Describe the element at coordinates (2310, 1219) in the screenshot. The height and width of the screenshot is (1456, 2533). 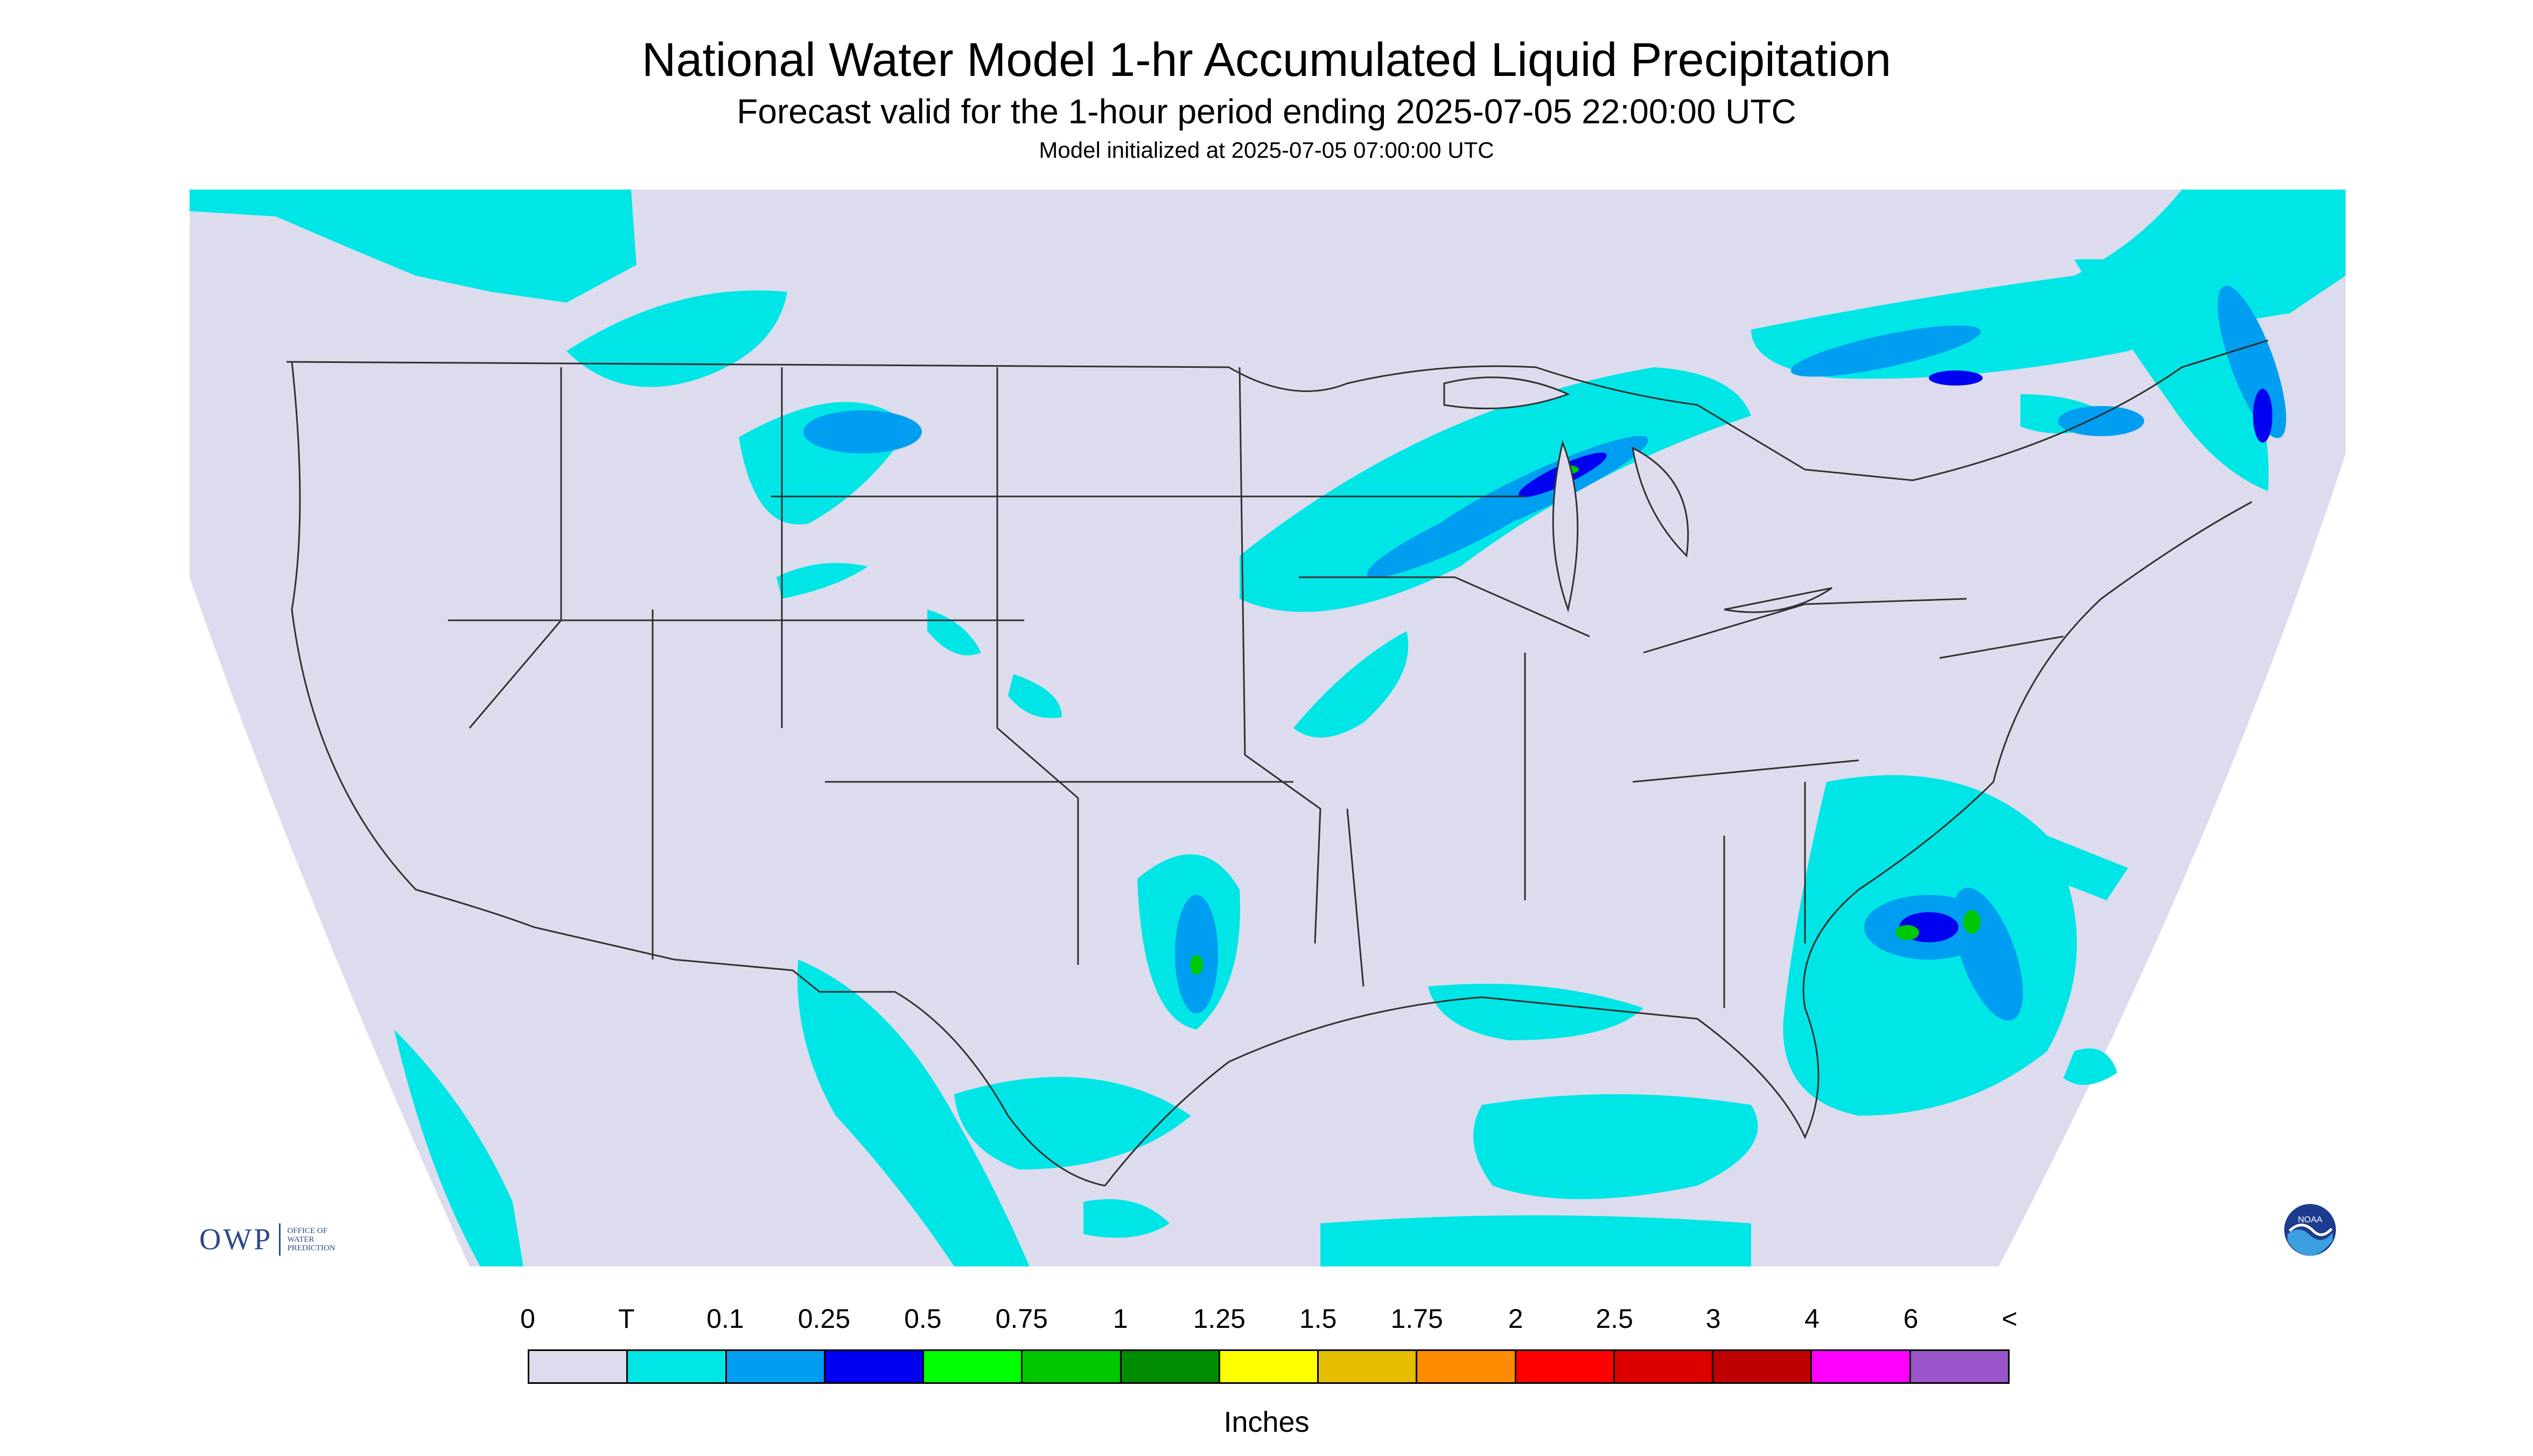
I see `noaa-logo-text: NOAA` at that location.